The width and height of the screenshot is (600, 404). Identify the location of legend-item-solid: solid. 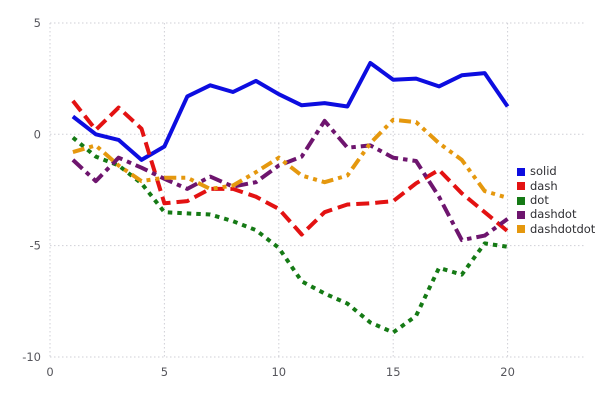
(556, 172).